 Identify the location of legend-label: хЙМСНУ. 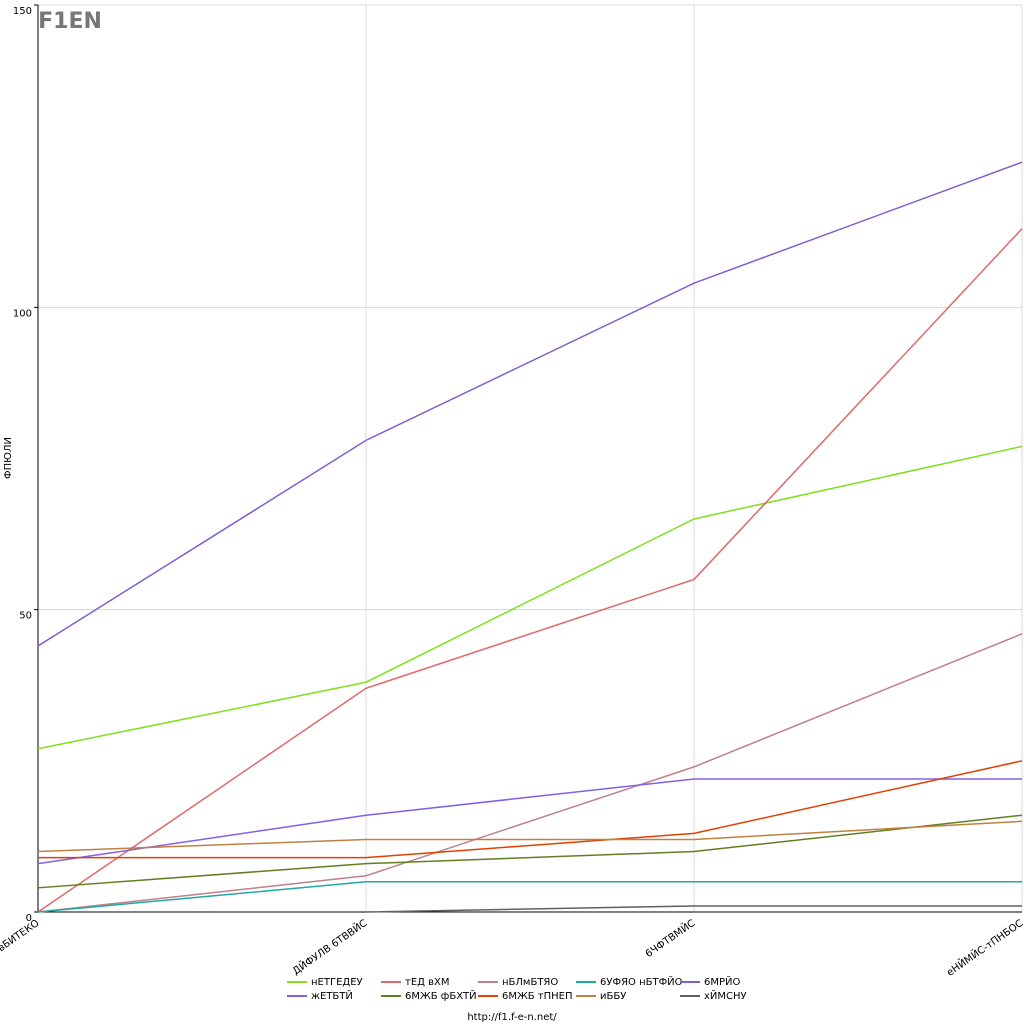
(725, 995).